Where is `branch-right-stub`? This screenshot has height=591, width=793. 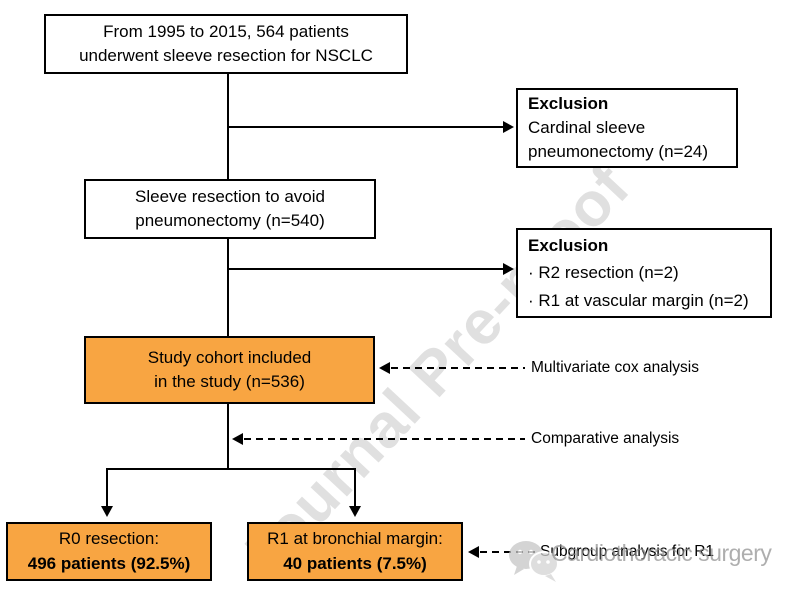
branch-right-stub is located at coordinates (355, 488).